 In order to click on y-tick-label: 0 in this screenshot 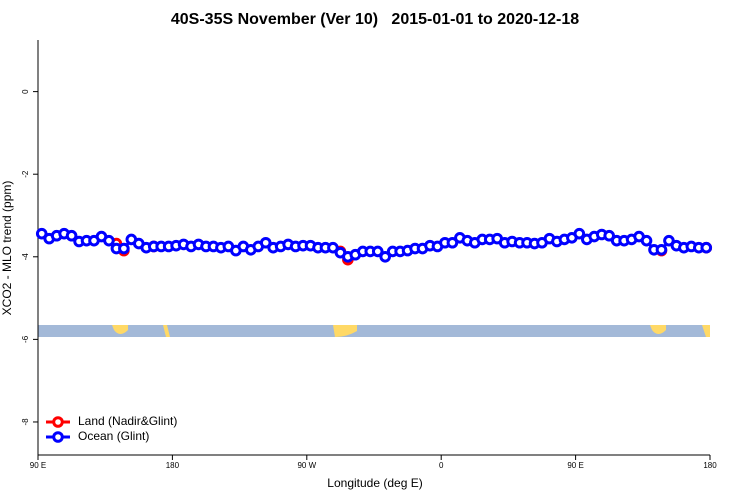, I will do `click(25, 91)`.